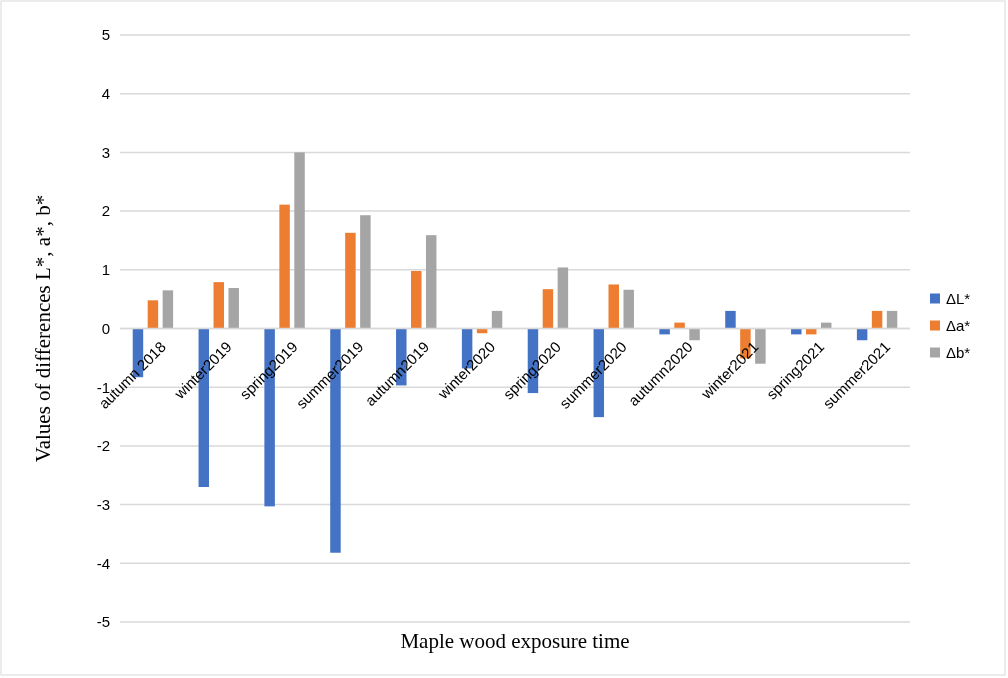 Image resolution: width=1008 pixels, height=678 pixels. I want to click on x-axis-title: Maple wood exposure time, so click(515, 641).